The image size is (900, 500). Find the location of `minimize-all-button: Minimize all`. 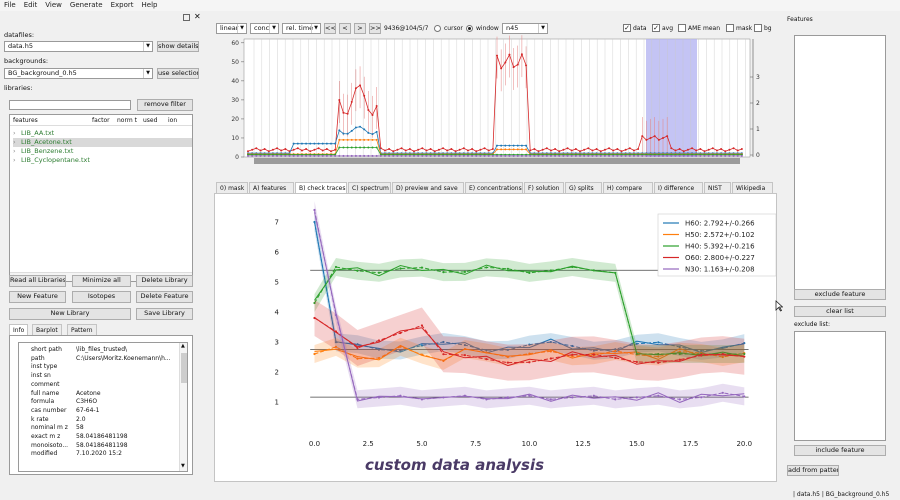

minimize-all-button: Minimize all is located at coordinates (101, 281).